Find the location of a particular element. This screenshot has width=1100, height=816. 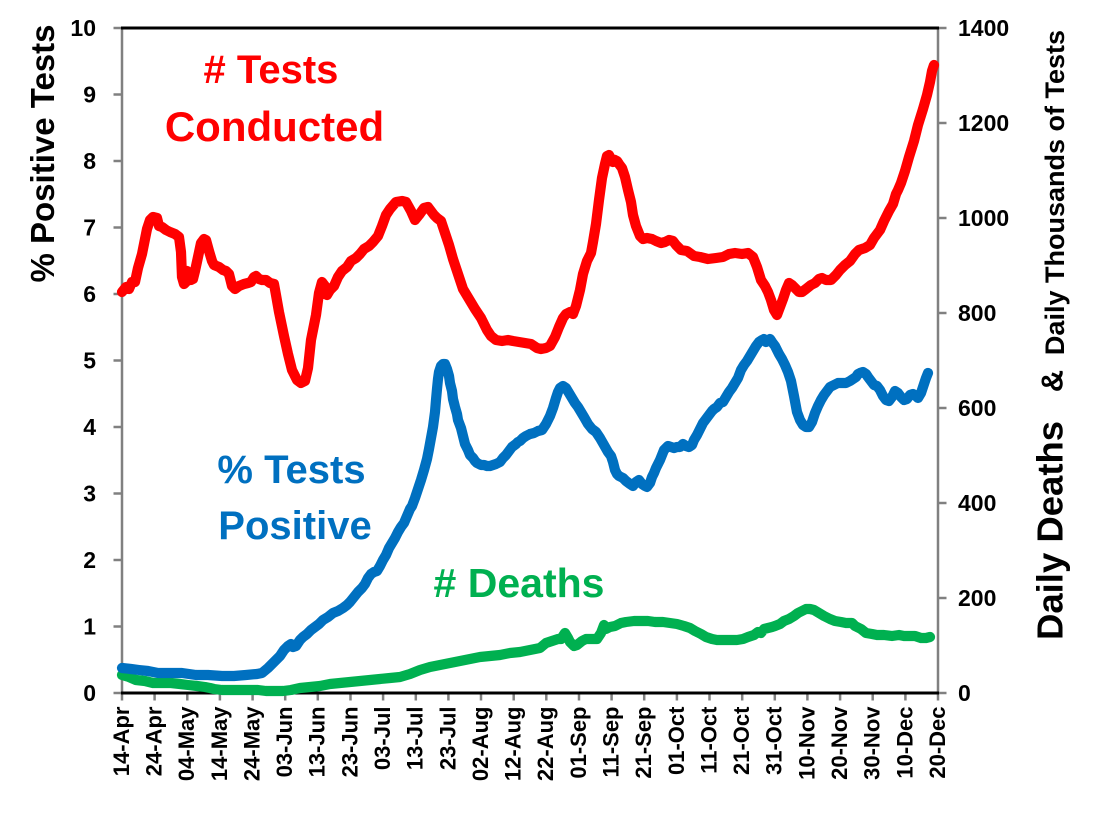

svg-text: 13-Jul is located at coordinates (415, 739).